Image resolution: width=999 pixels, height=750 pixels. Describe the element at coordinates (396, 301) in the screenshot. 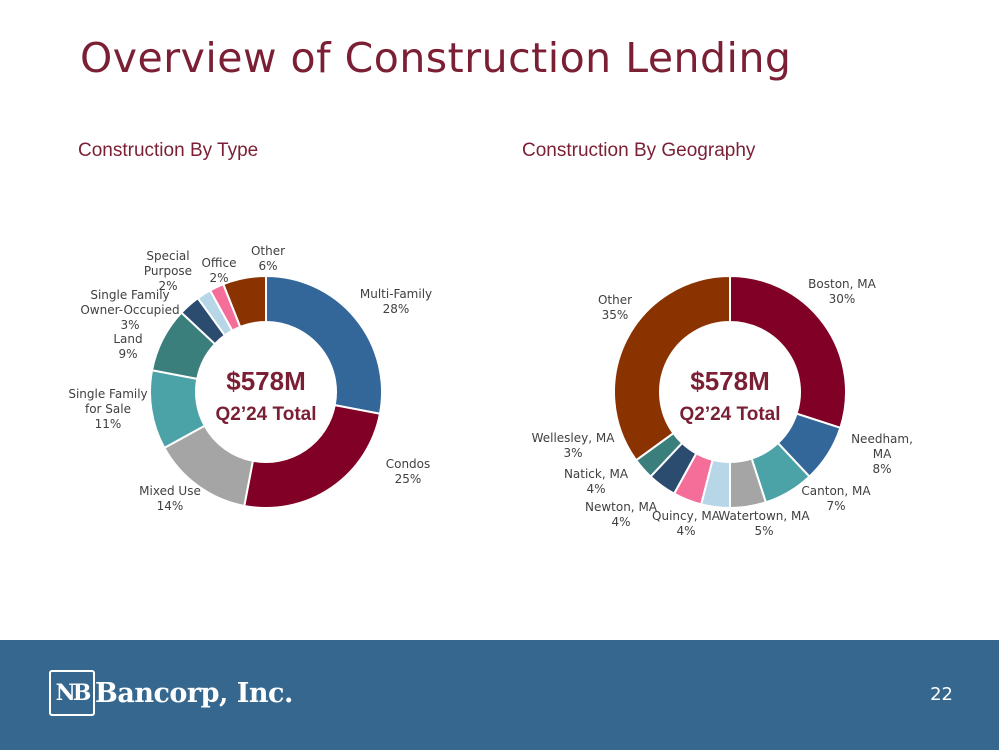

I see `slice-label-multi-family: Multi-Family 28%` at that location.